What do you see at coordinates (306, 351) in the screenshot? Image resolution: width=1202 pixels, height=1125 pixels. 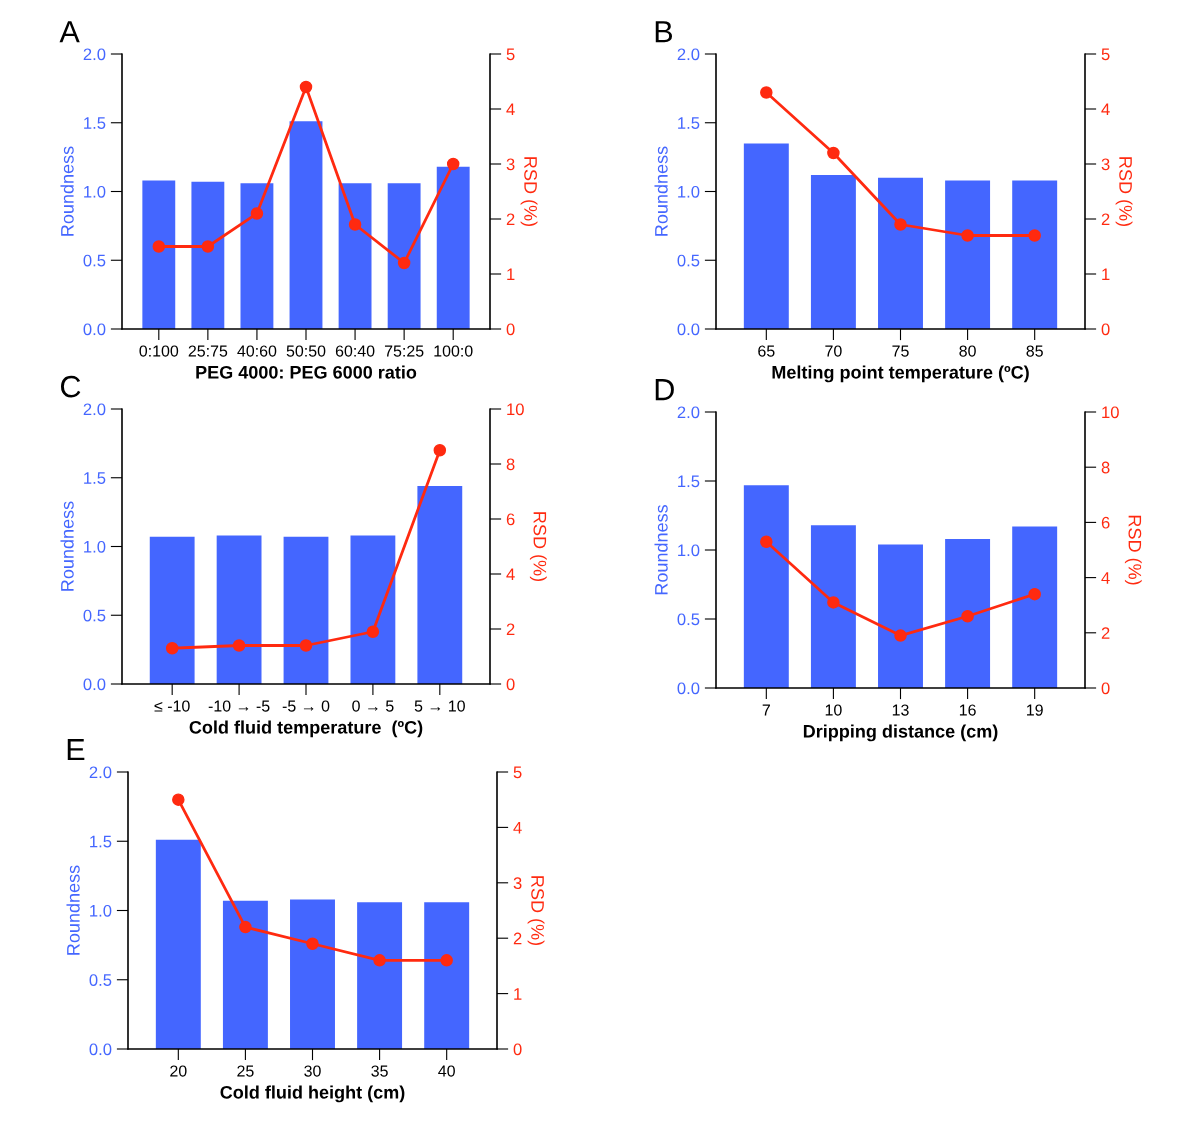 I see `x-tick-label: 50:50` at bounding box center [306, 351].